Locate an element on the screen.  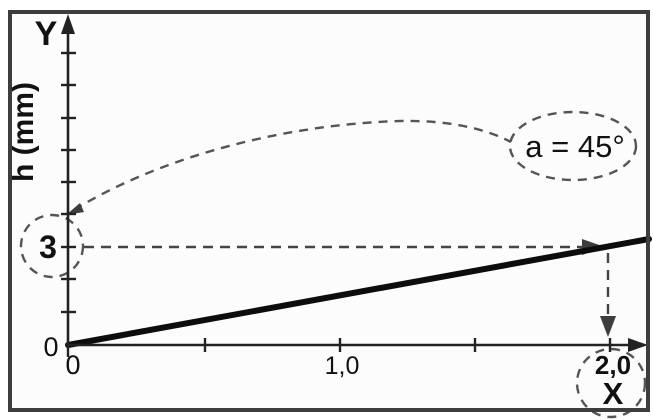
leader-curve is located at coordinates (292, 165).